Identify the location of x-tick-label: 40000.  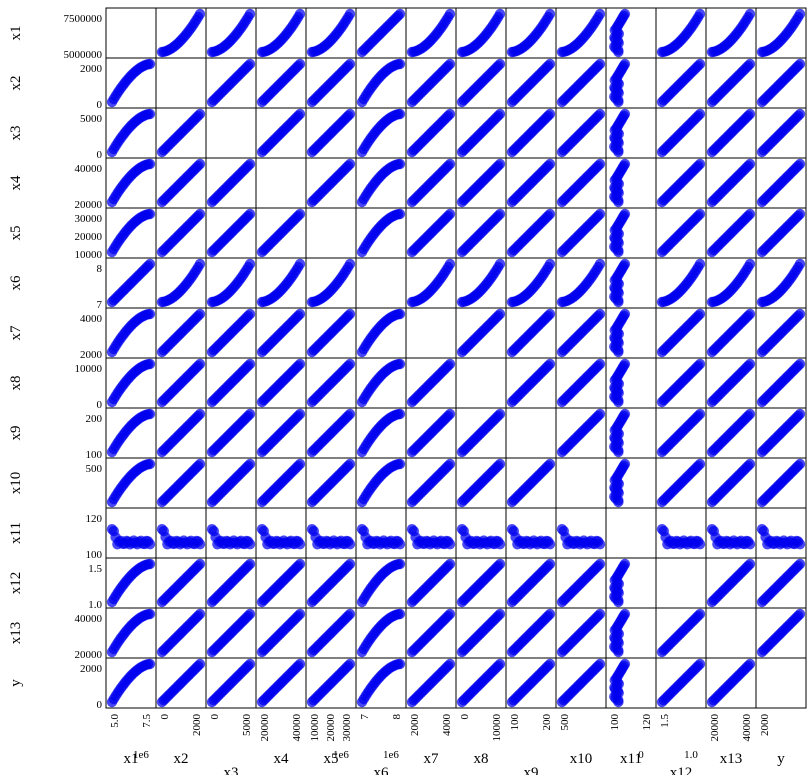
(747, 728).